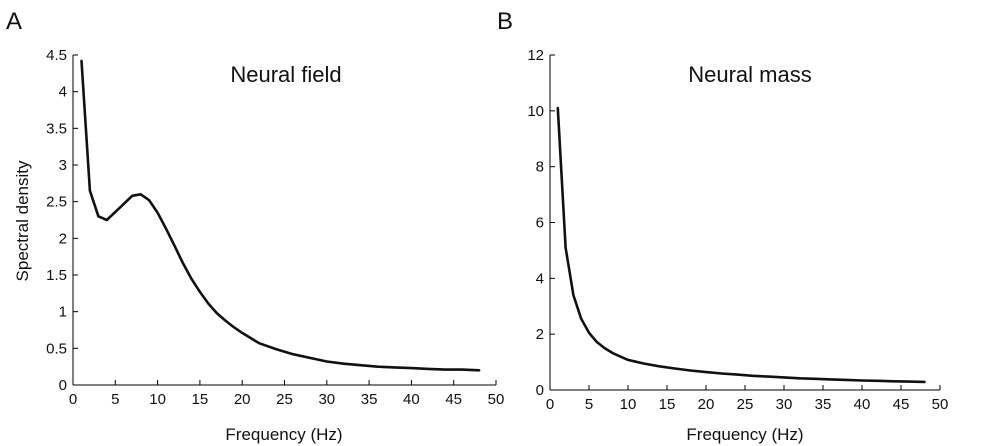 This screenshot has height=446, width=982. Describe the element at coordinates (540, 167) in the screenshot. I see `y-tick-label-b: 8` at that location.